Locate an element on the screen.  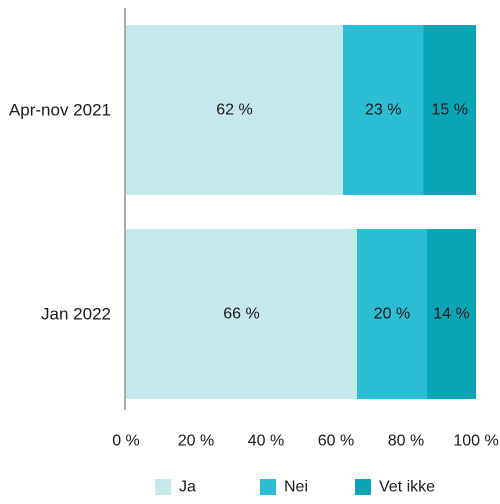
x-tick-label-80: 80 % is located at coordinates (406, 441).